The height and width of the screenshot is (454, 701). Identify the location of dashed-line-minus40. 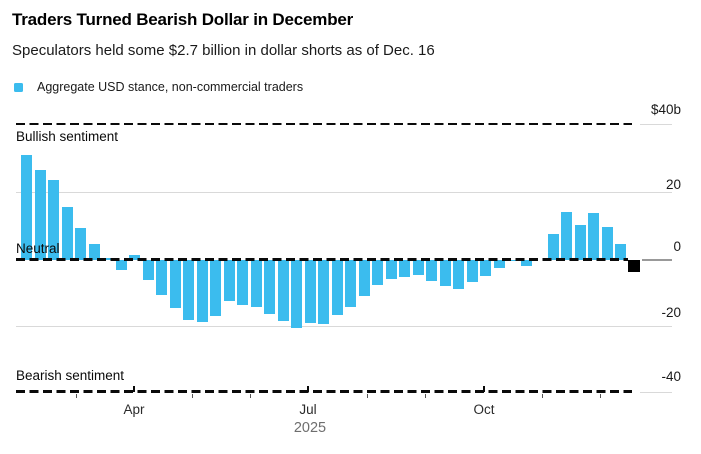
(324, 391).